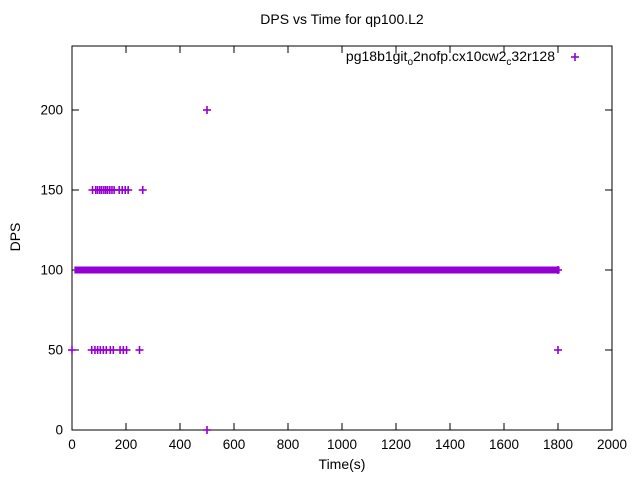  What do you see at coordinates (504, 444) in the screenshot?
I see `x-tick-label: 1600` at bounding box center [504, 444].